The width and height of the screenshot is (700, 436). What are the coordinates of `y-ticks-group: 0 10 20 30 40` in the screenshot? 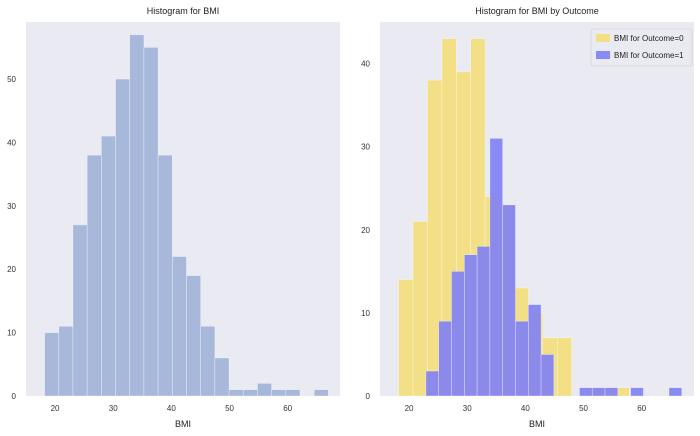 It's located at (365, 230).